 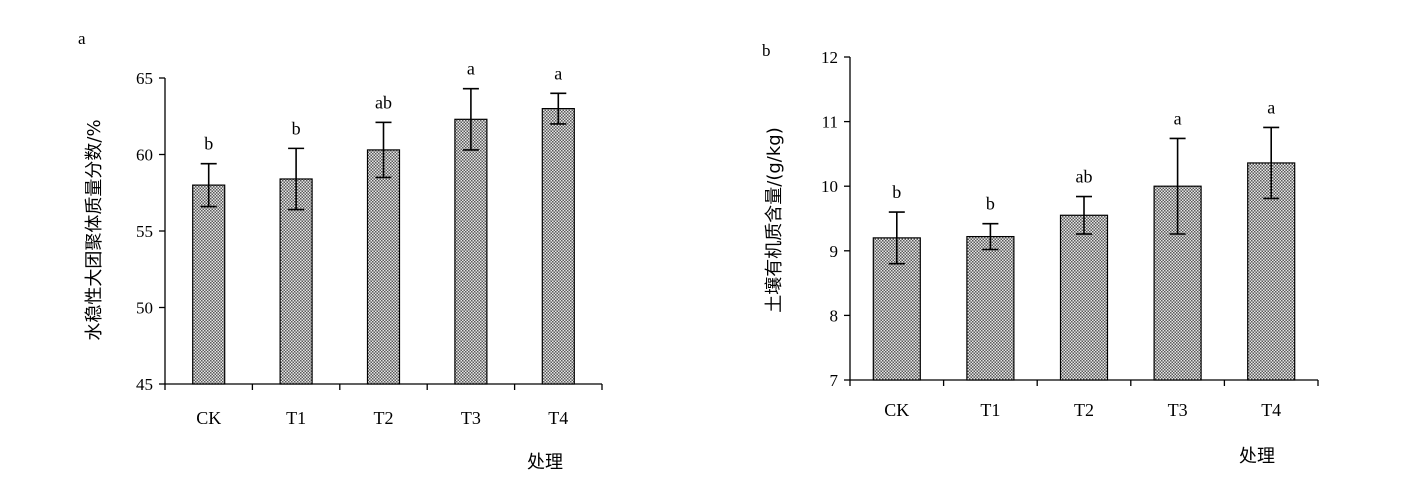 I want to click on panel-label-b: b, so click(x=766, y=50).